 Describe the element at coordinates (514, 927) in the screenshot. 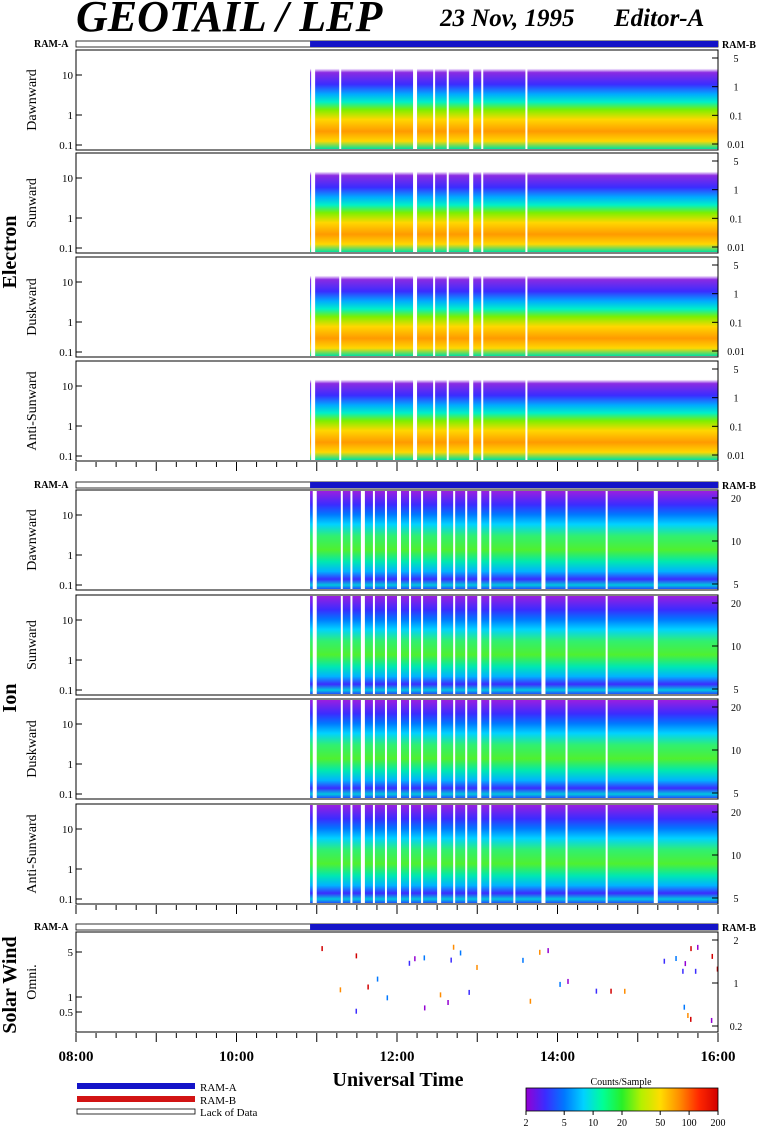

I see `ram-bar-coverage` at that location.